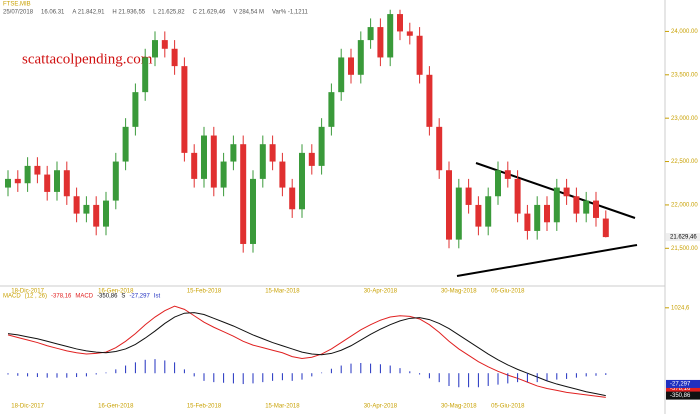  What do you see at coordinates (36, 297) in the screenshot?
I see `macd-legend: (12 , 26)` at bounding box center [36, 297].